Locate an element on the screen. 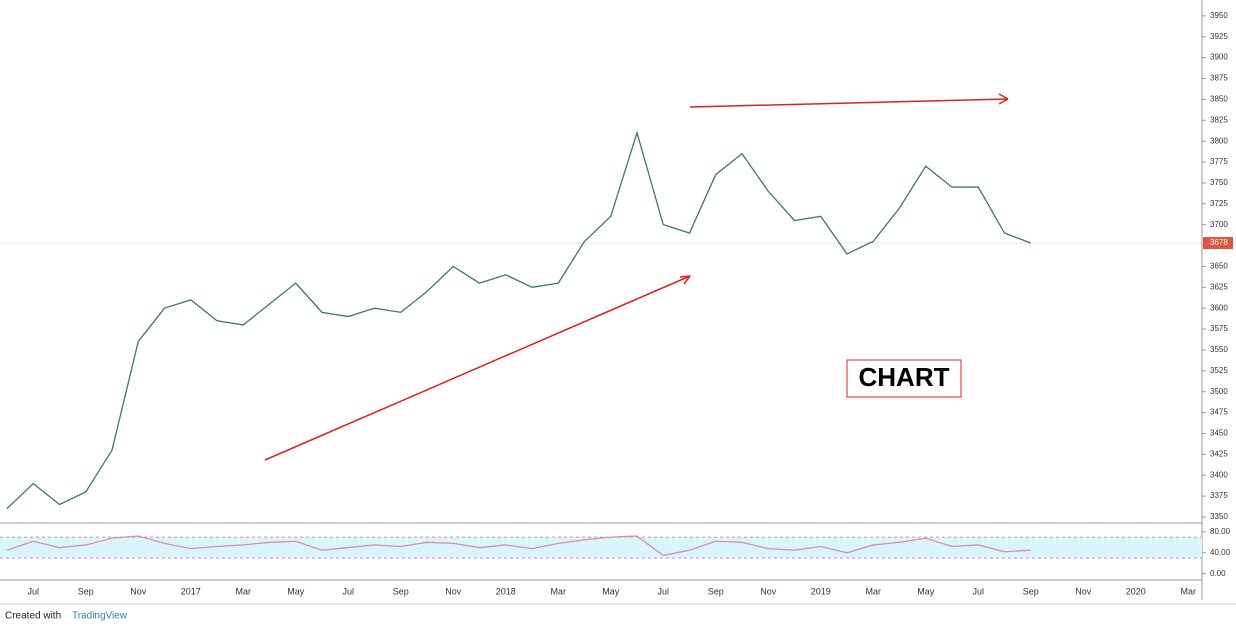 The width and height of the screenshot is (1236, 639). y-tick-label: 40.00 is located at coordinates (1220, 552).